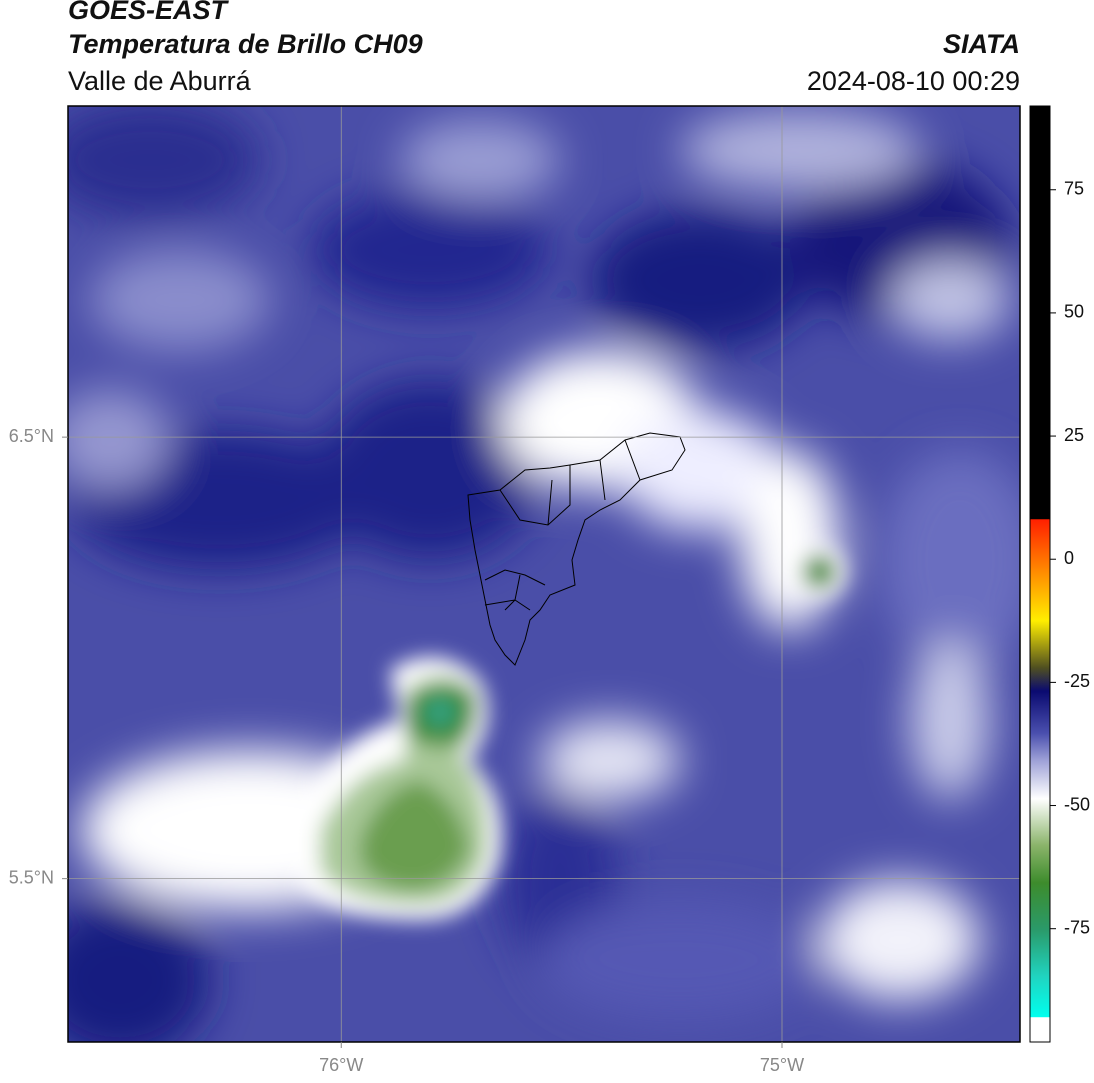 This screenshot has width=1094, height=1083. What do you see at coordinates (1077, 804) in the screenshot?
I see `colorbar-tick-label: -50` at bounding box center [1077, 804].